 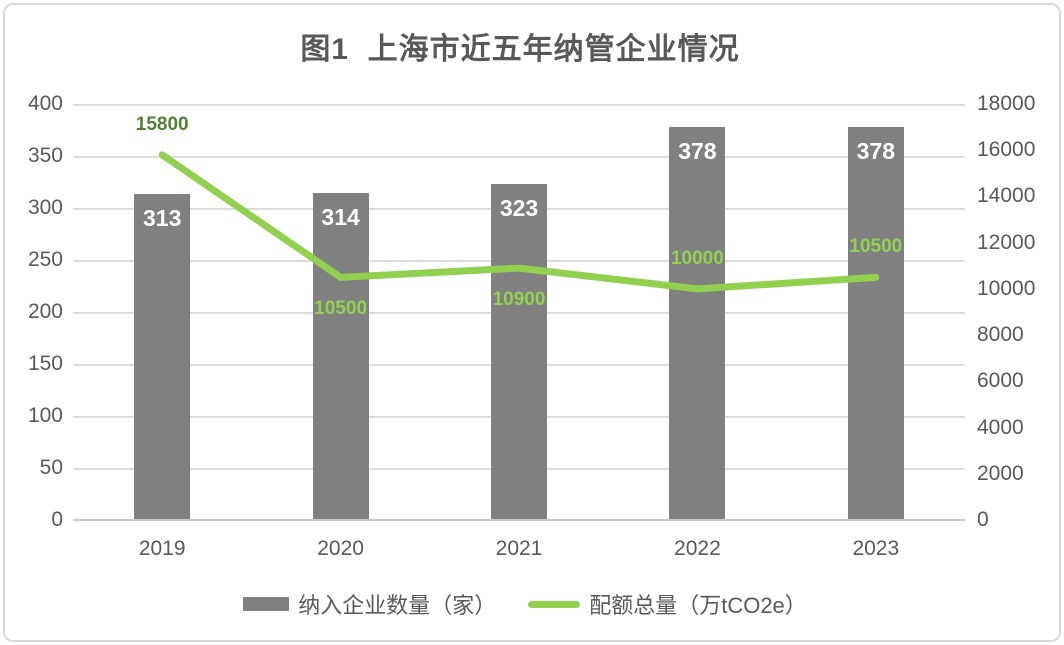 What do you see at coordinates (1000, 473) in the screenshot?
I see `right-axis-tick: 2000` at bounding box center [1000, 473].